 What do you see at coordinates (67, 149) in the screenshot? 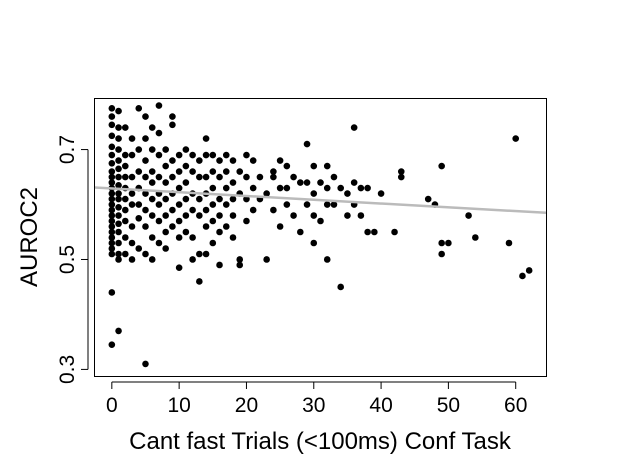
I see `y-tick-label: 0.7` at bounding box center [67, 149].